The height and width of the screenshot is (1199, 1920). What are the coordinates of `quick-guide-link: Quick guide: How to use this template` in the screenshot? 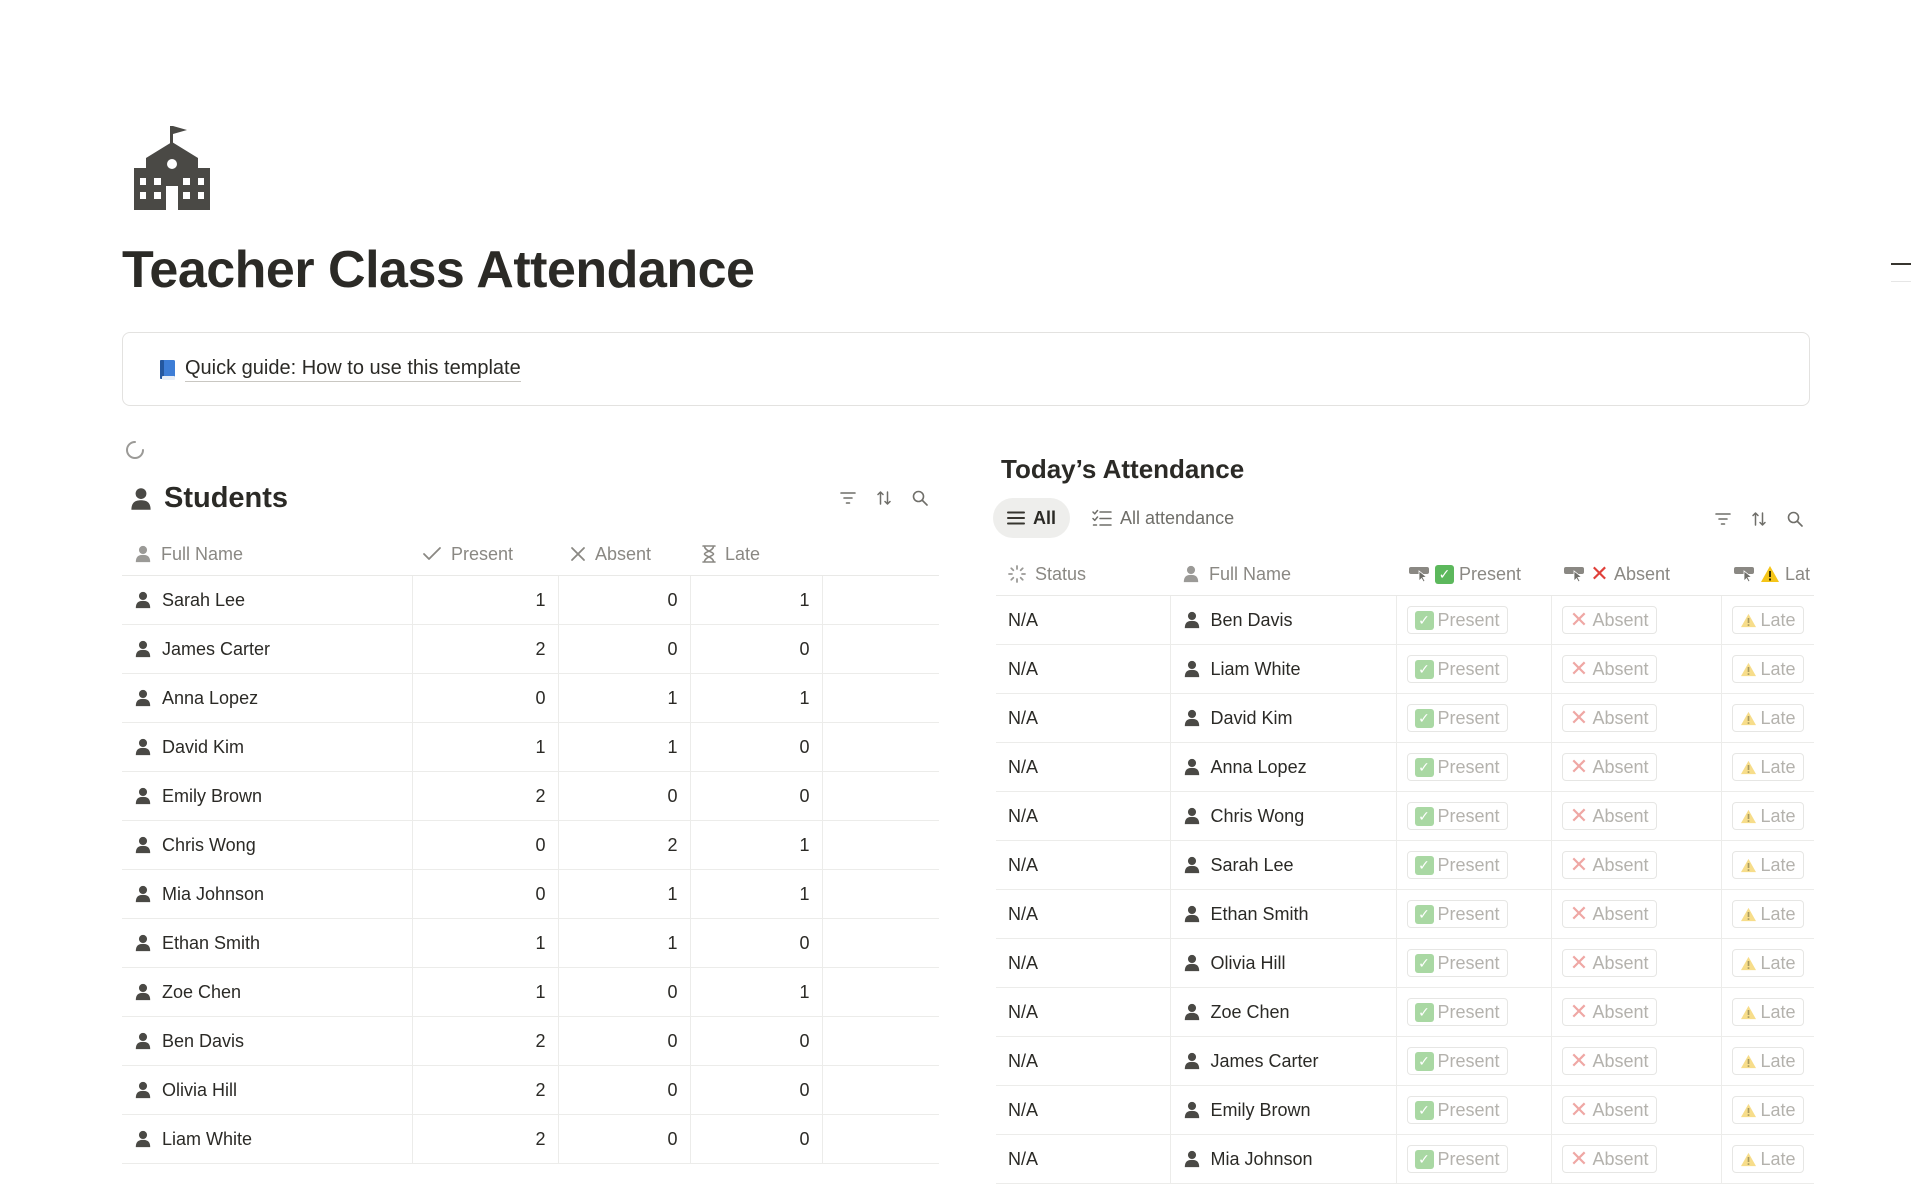 It's located at (353, 369).